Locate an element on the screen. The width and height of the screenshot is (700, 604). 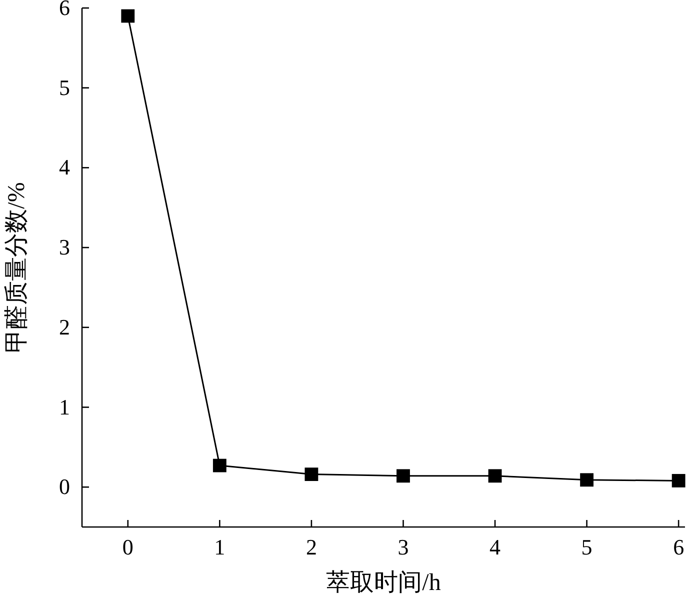
y-tick-label: 4 is located at coordinates (64, 167).